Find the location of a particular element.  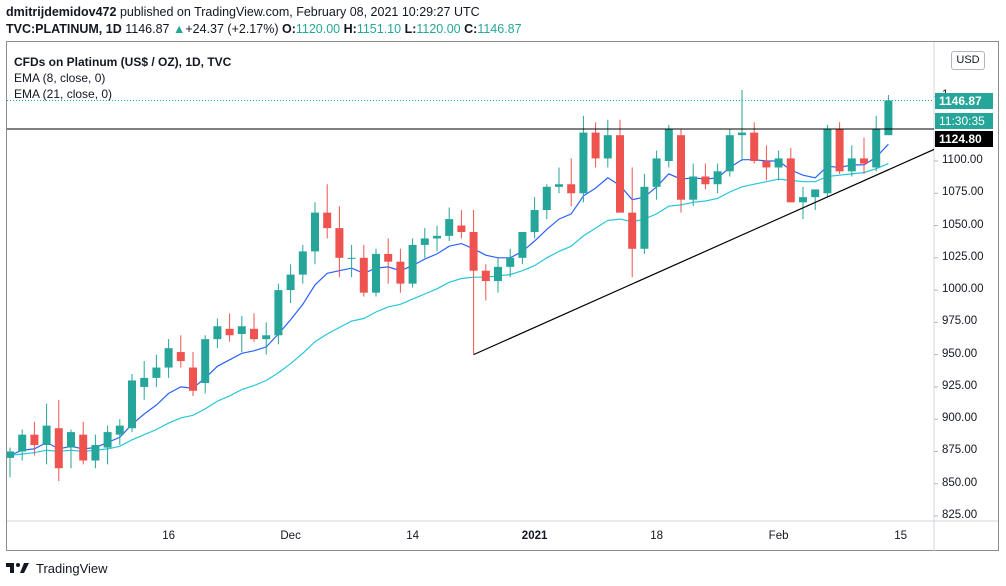

x-tick-label: 15 is located at coordinates (900, 536).